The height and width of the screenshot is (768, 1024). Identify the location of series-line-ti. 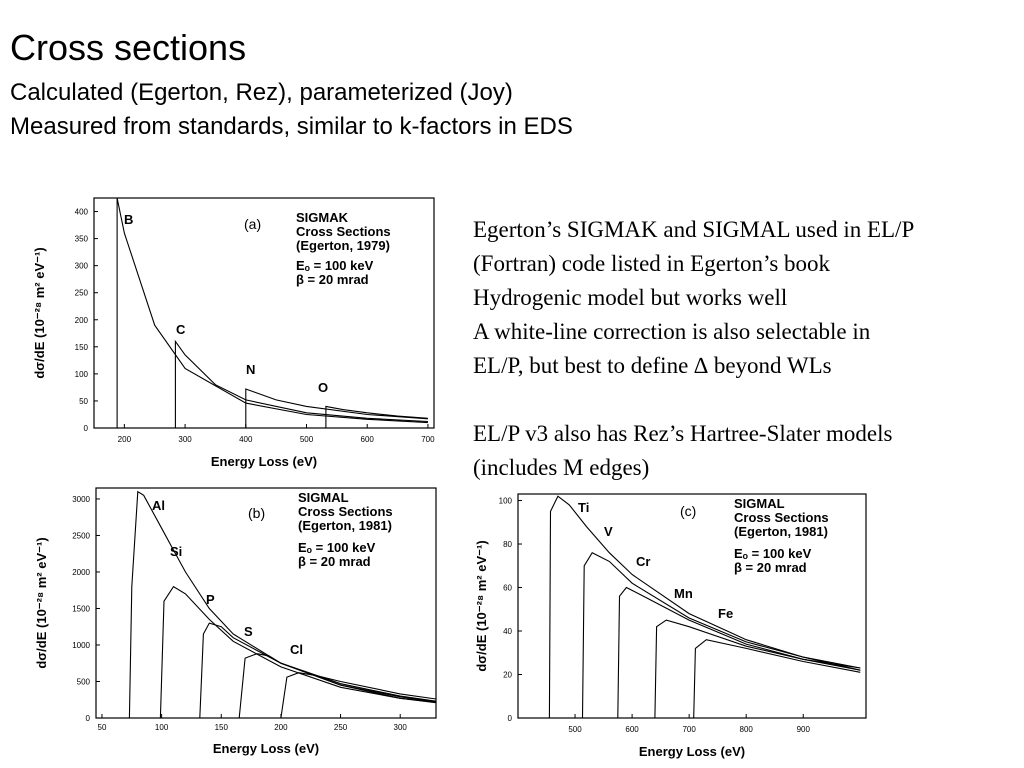
(704, 606).